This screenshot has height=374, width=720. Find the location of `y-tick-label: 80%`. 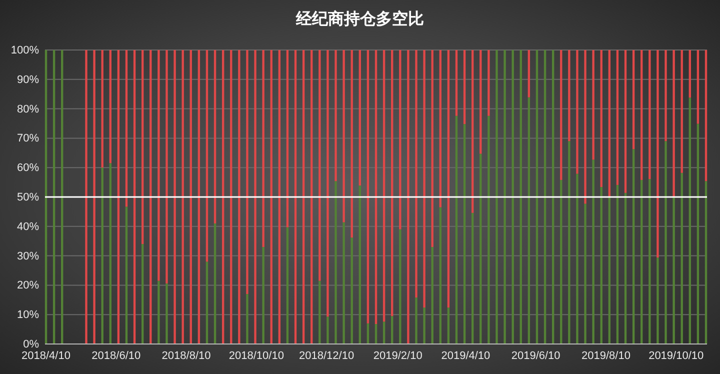

y-tick-label: 80% is located at coordinates (28, 109).